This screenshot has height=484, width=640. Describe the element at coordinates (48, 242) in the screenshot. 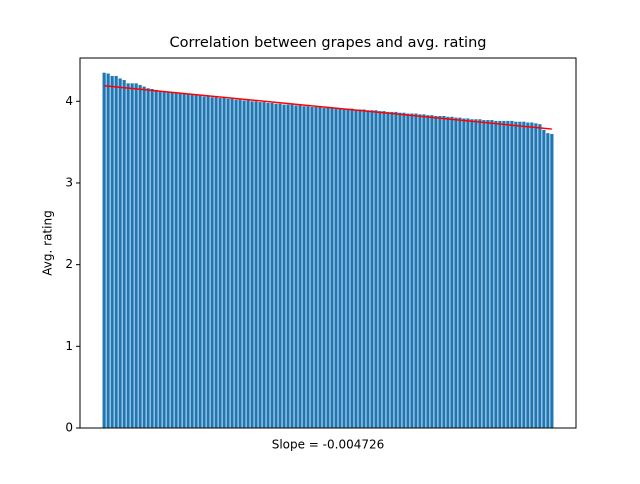

I see `y-axis-label: Avg. rating` at that location.